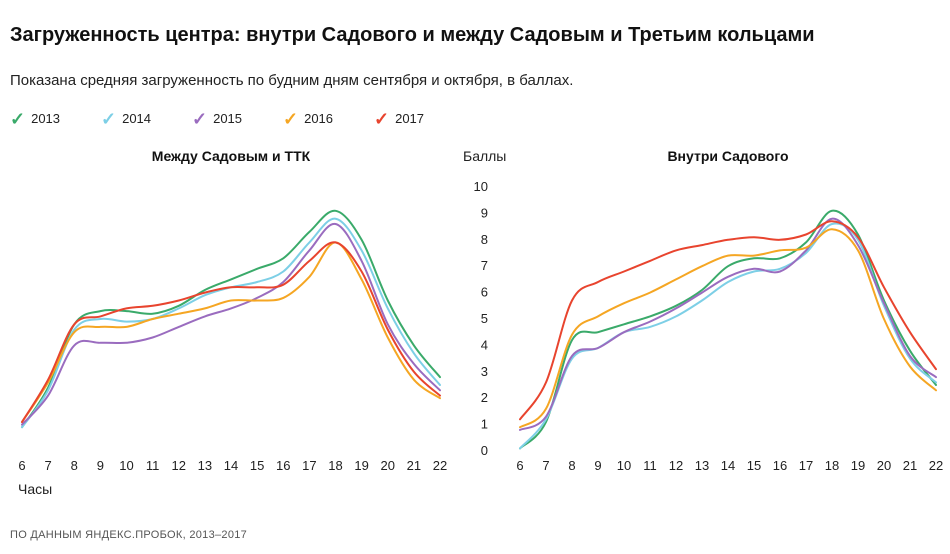  Describe the element at coordinates (727, 156) in the screenshot. I see `chart-title: Внутри Садового` at that location.